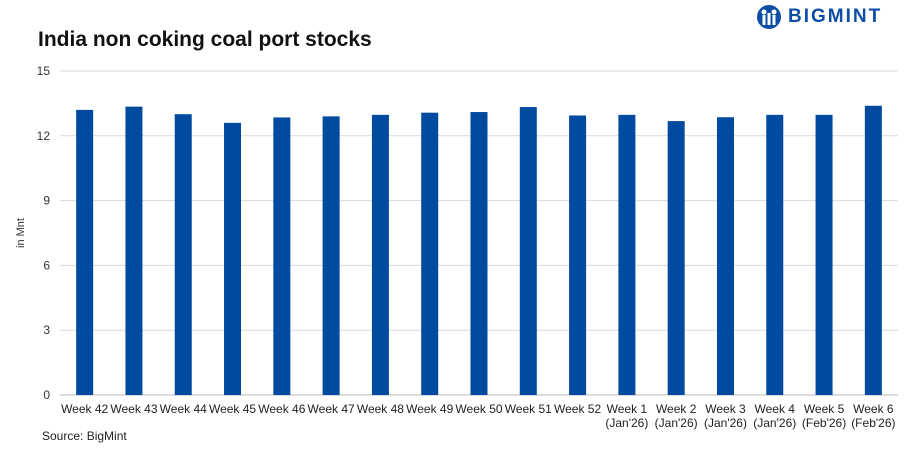 This screenshot has width=907, height=453. I want to click on x-tick-label: Week 5 (Feb'26), so click(824, 416).